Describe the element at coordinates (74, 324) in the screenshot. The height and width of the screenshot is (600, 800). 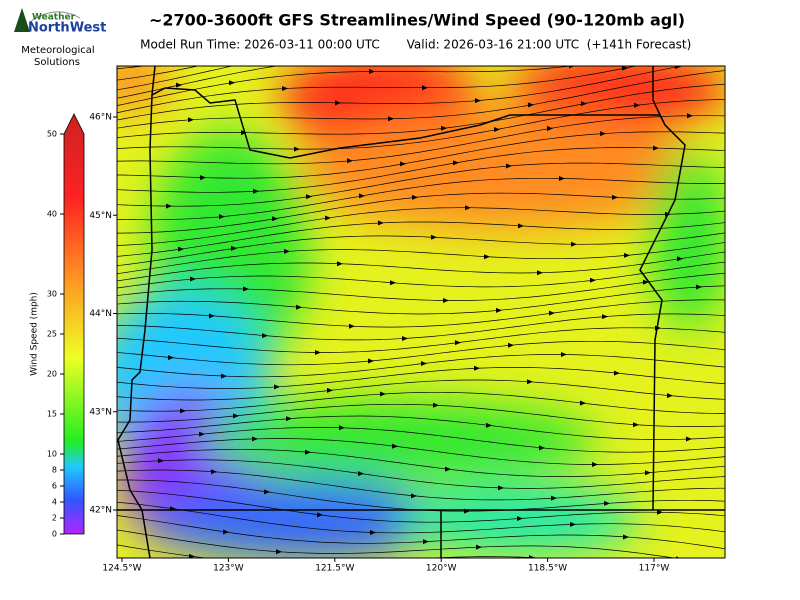
I see `colorbar-scale` at that location.